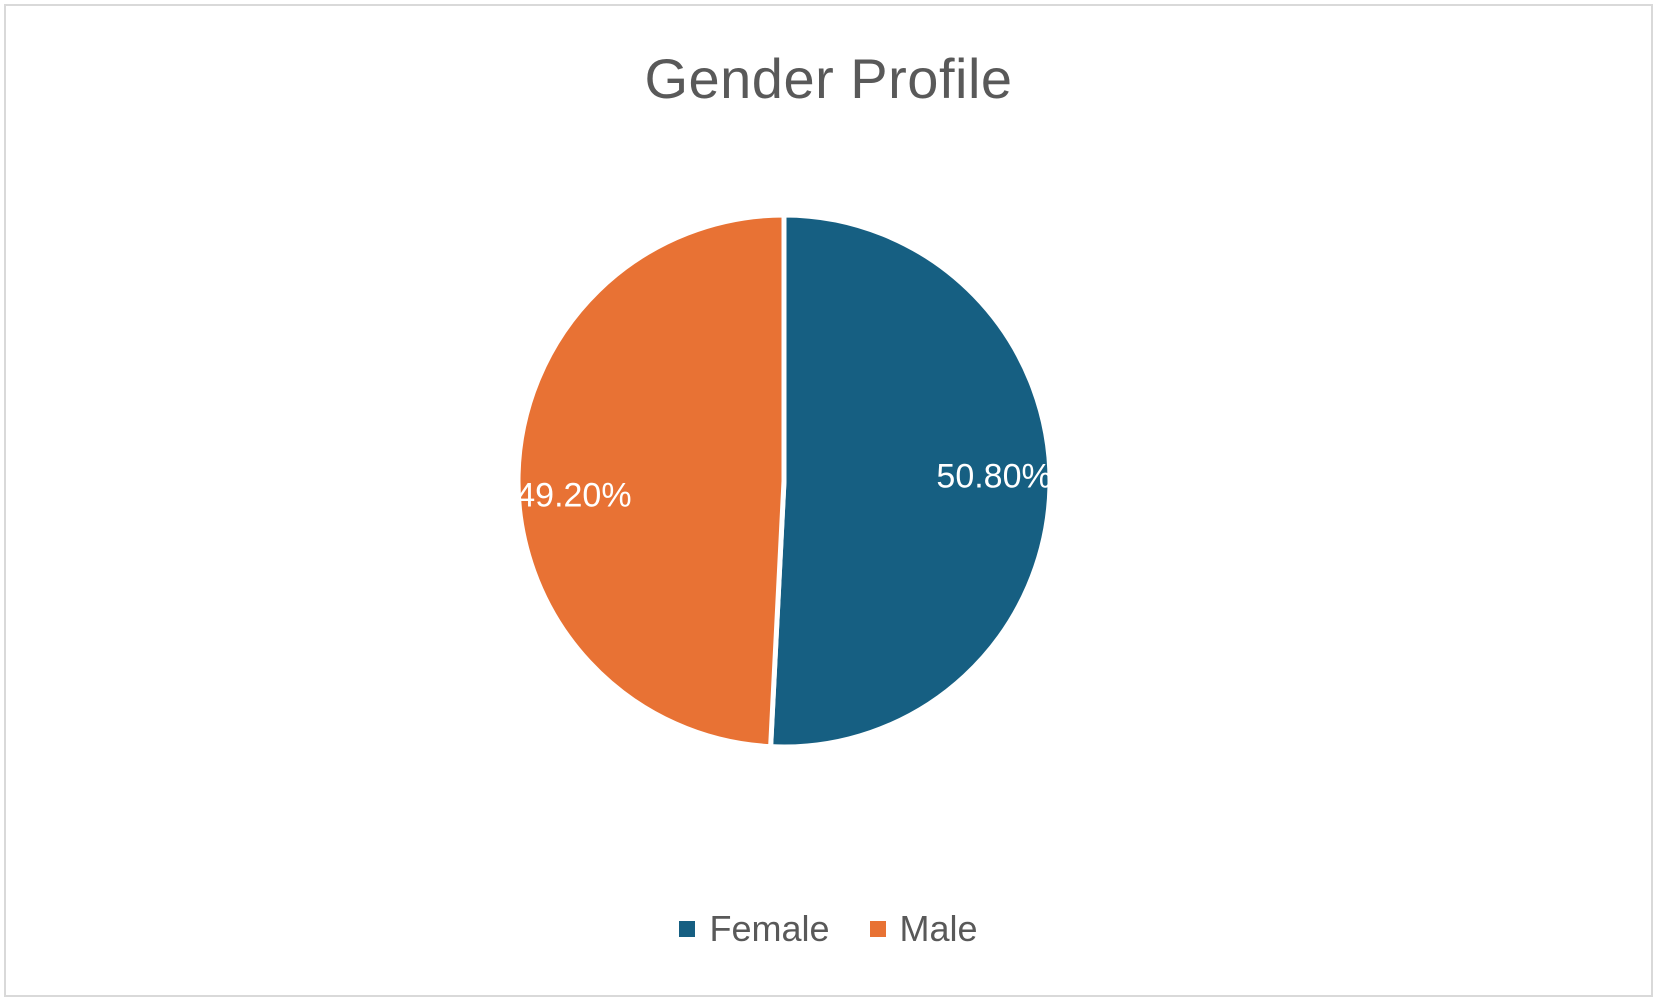 The height and width of the screenshot is (1003, 1659). What do you see at coordinates (877, 929) in the screenshot?
I see `legend-swatch-male` at bounding box center [877, 929].